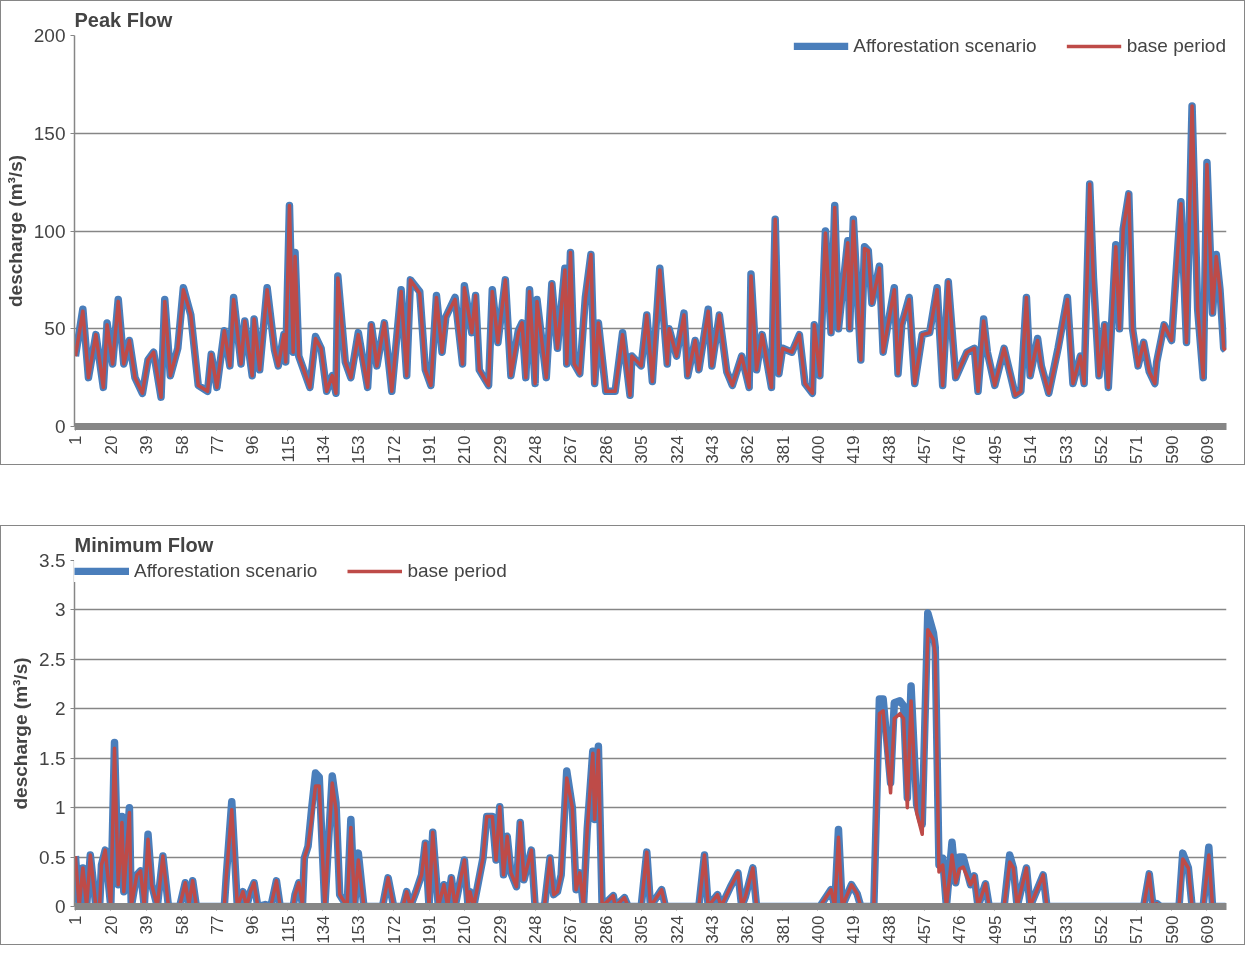 The height and width of the screenshot is (966, 1253). I want to click on y-tick-label: 50, so click(55, 329).